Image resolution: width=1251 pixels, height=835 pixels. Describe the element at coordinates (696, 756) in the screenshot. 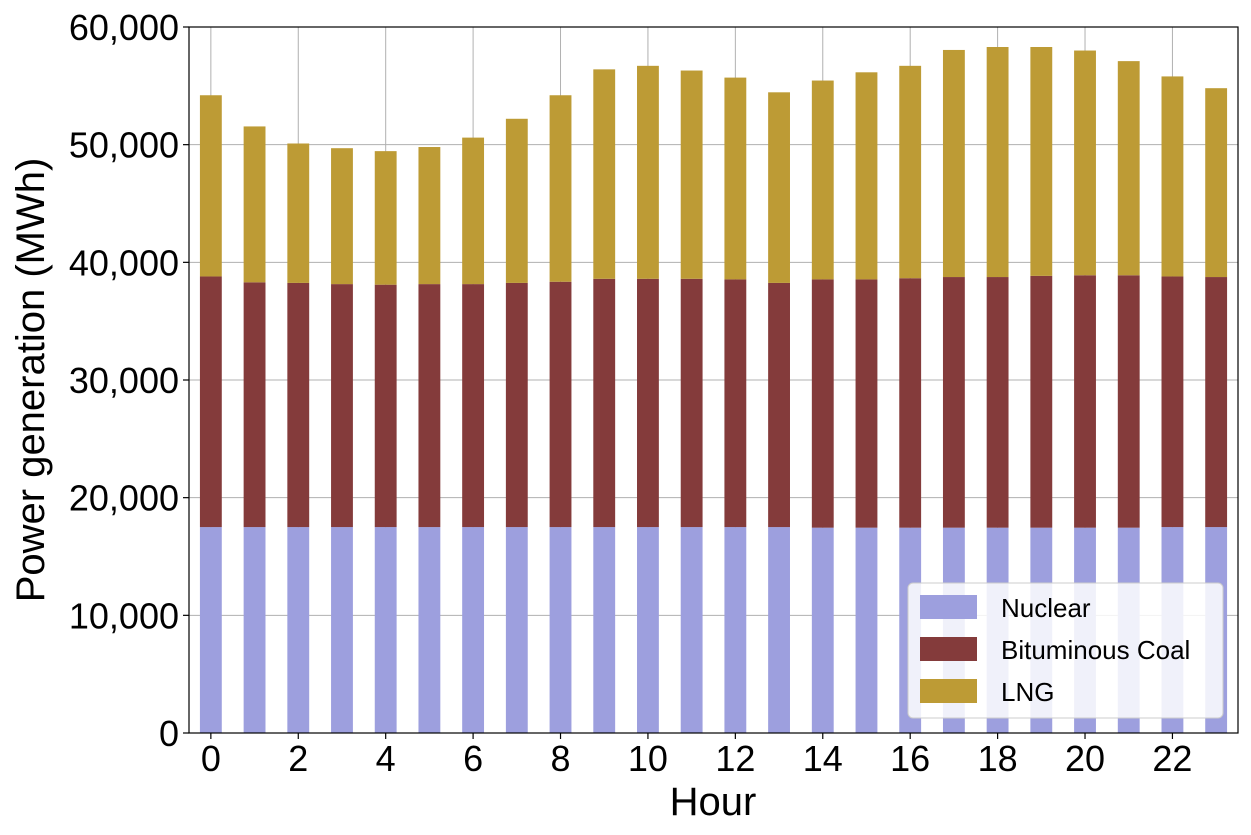

I see `x-axis-ticks: 0 2 4 6 8 10 12 14 16 18 20 22` at that location.